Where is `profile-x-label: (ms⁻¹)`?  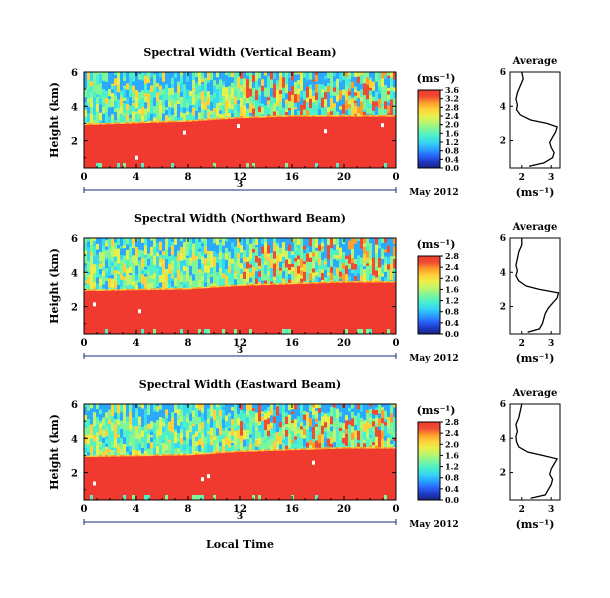
profile-x-label: (ms⁻¹) is located at coordinates (535, 524).